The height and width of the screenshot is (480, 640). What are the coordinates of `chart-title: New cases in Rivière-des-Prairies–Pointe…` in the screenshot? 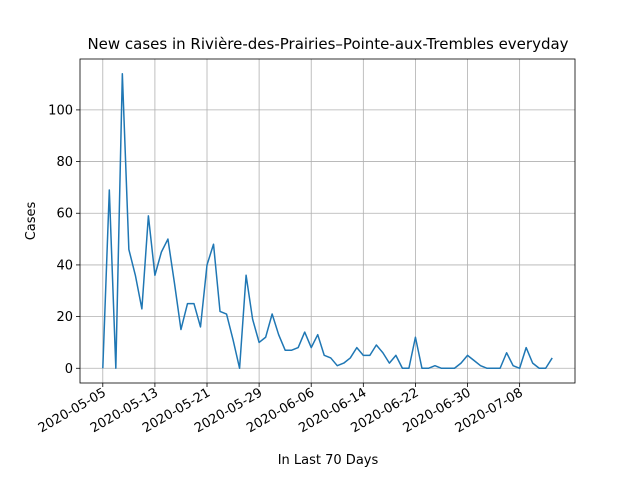 It's located at (327, 44).